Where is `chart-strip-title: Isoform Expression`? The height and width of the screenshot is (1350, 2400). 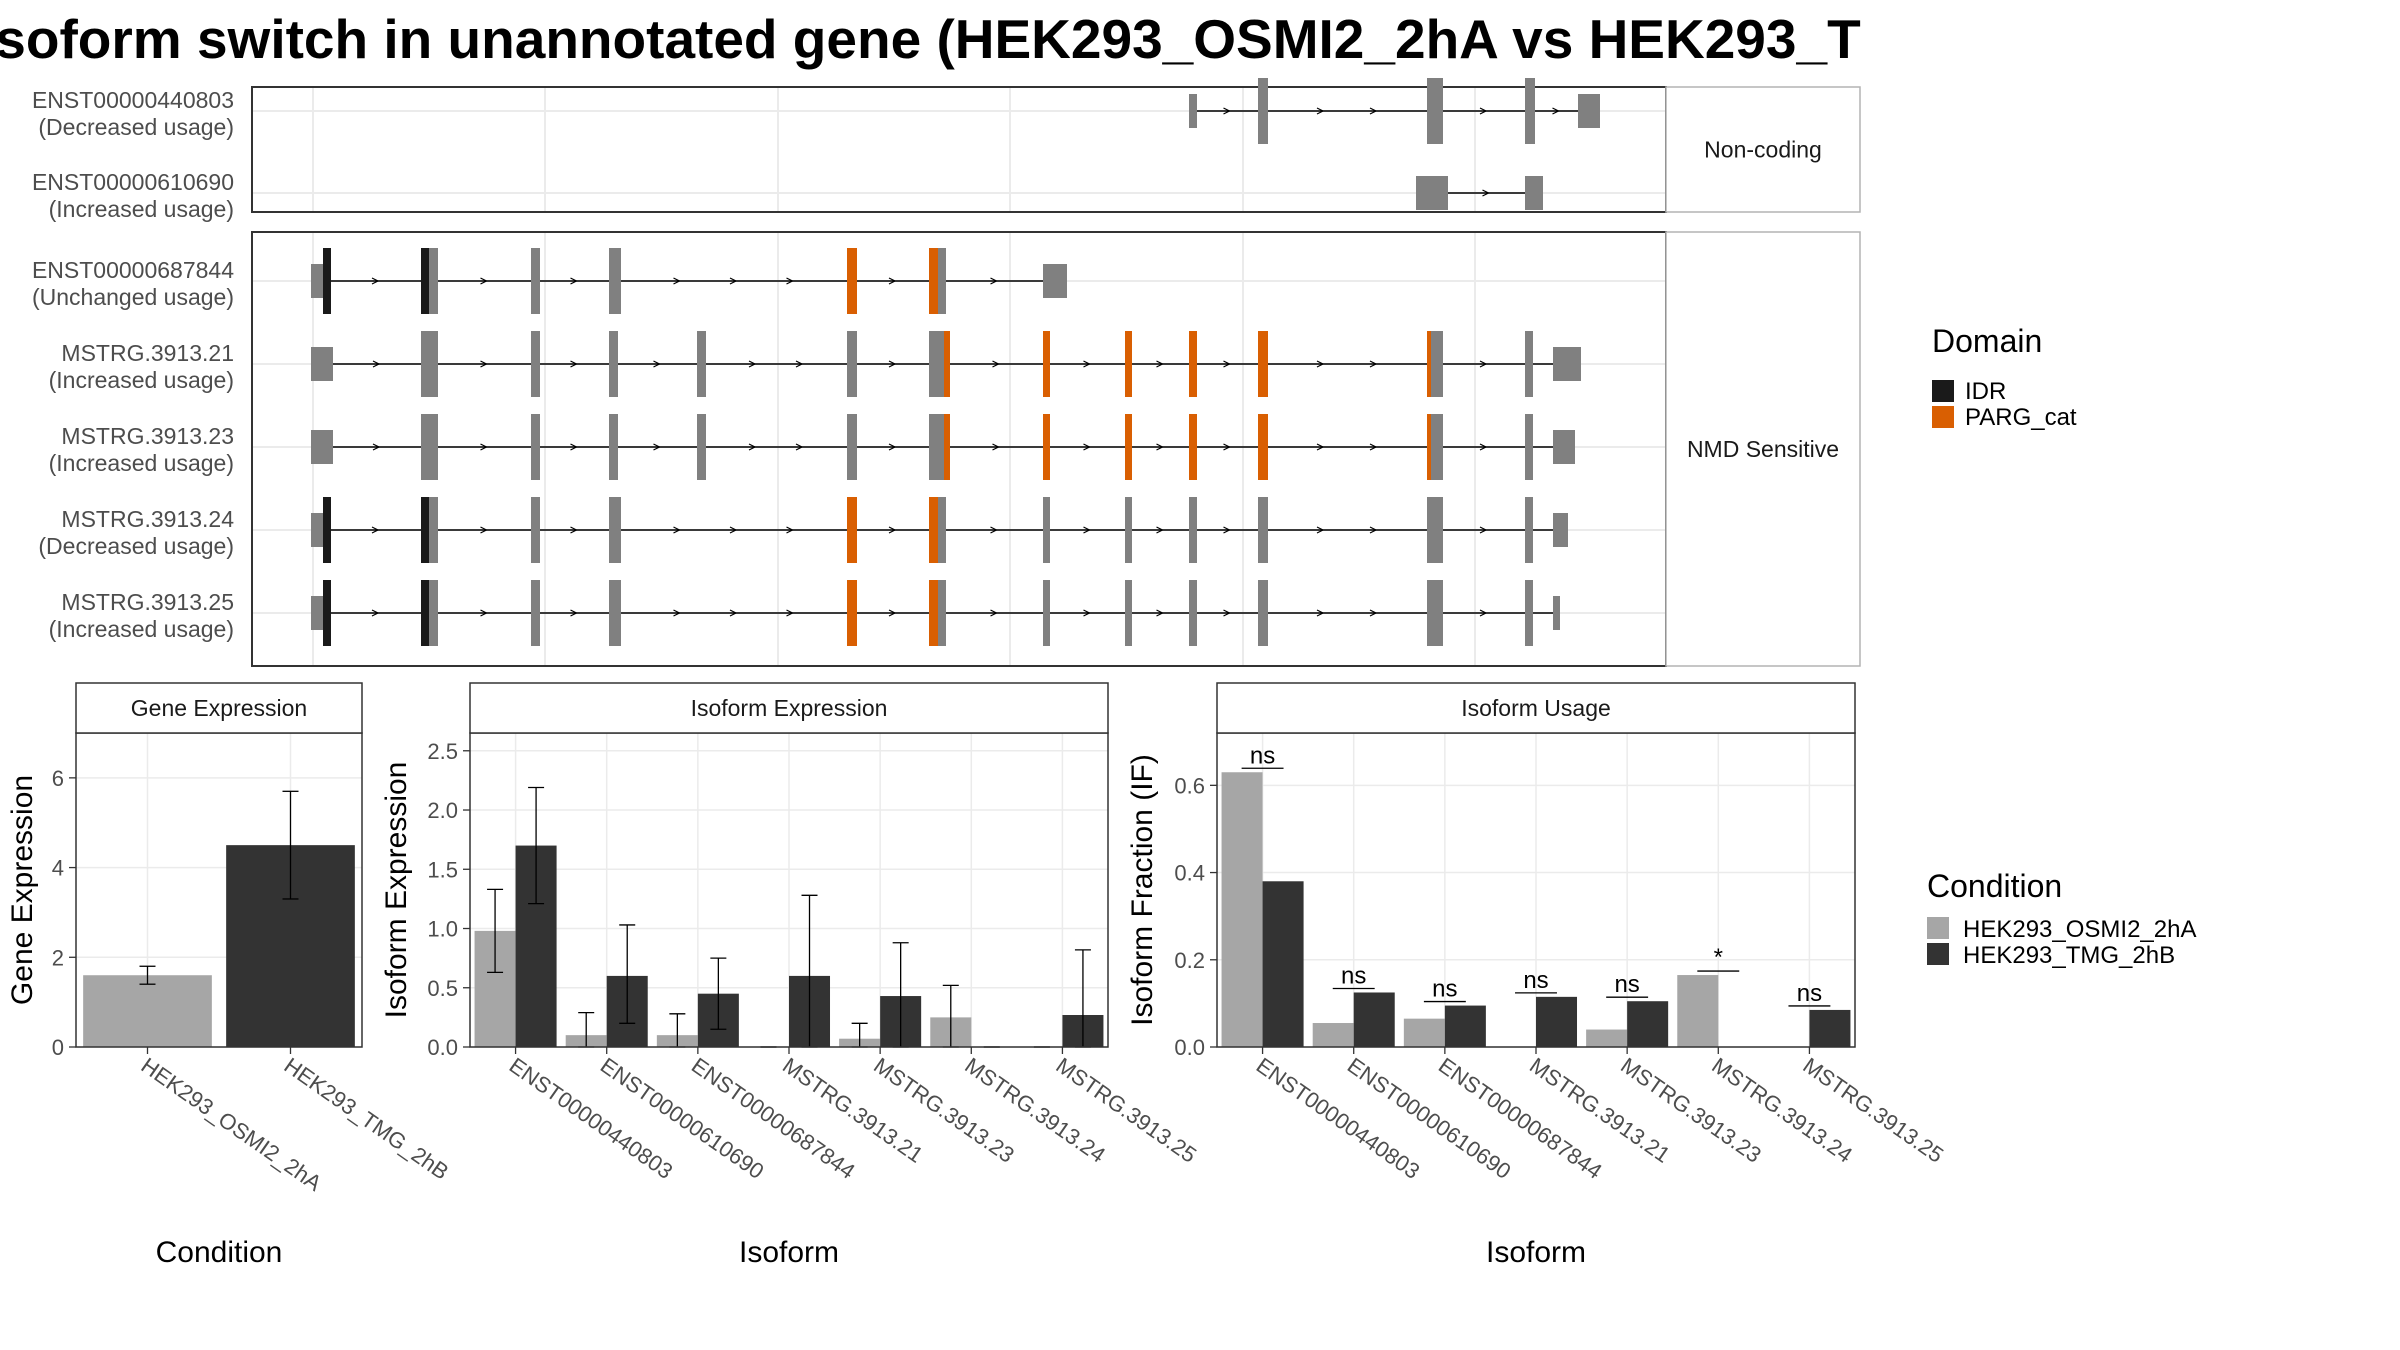 chart-strip-title: Isoform Expression is located at coordinates (789, 708).